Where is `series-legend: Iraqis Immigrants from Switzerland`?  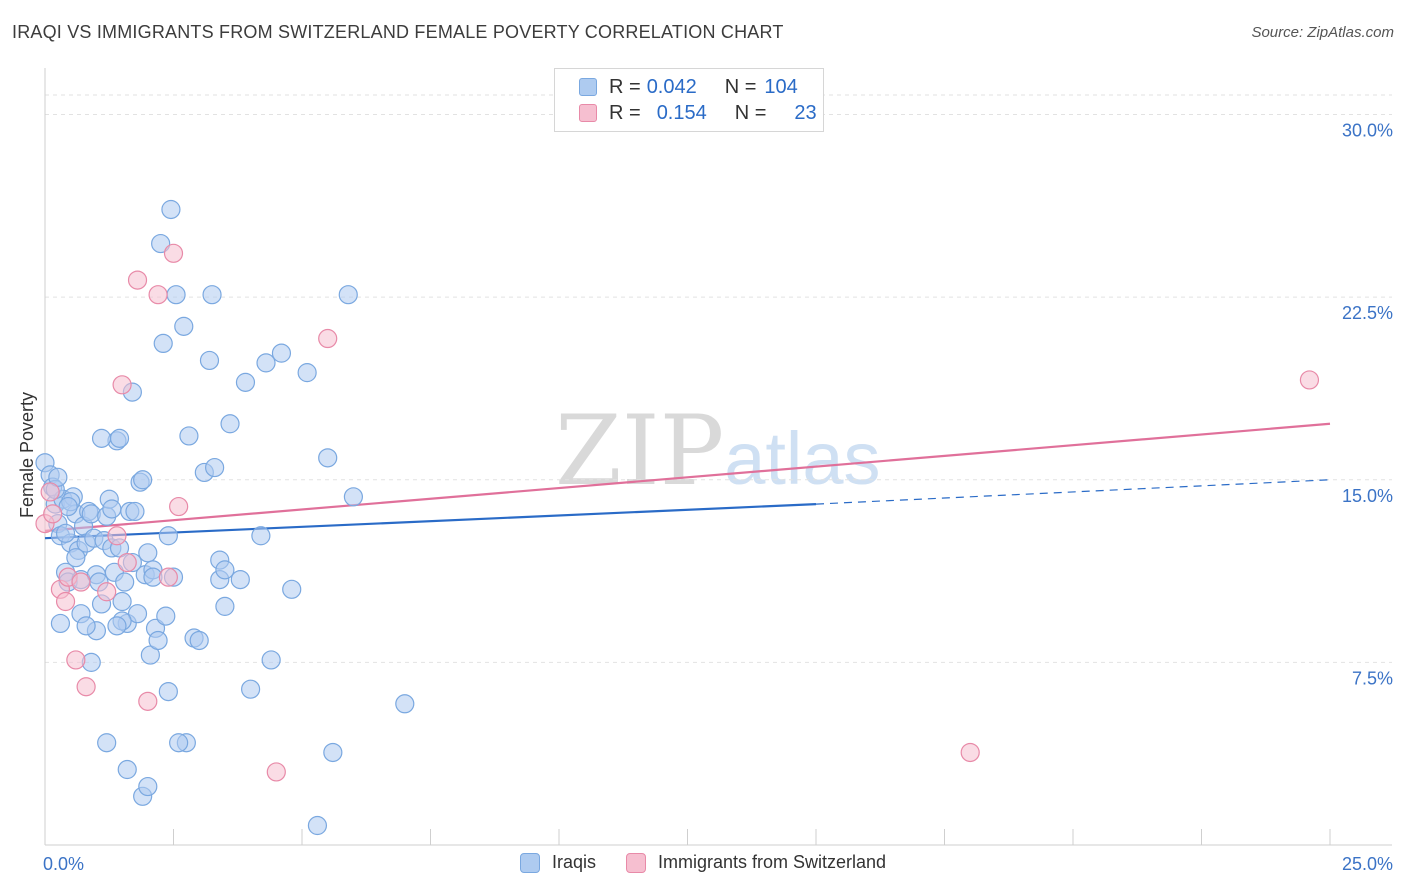 series-legend: Iraqis Immigrants from Switzerland is located at coordinates (703, 862).